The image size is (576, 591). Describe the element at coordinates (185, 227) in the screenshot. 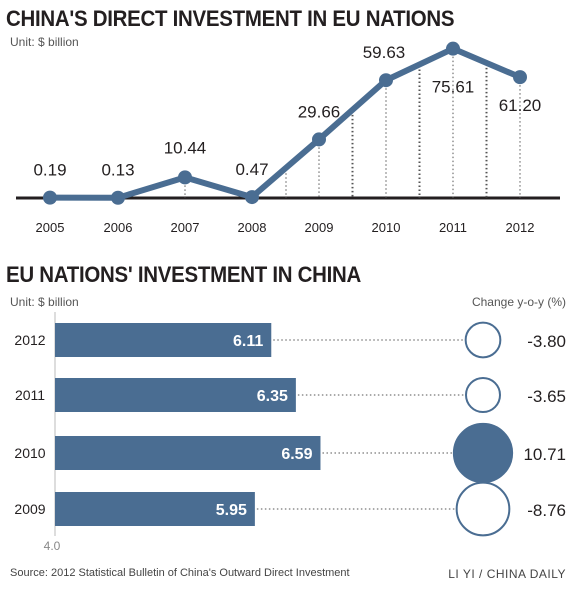

I see `x-tick-label: 2007` at that location.